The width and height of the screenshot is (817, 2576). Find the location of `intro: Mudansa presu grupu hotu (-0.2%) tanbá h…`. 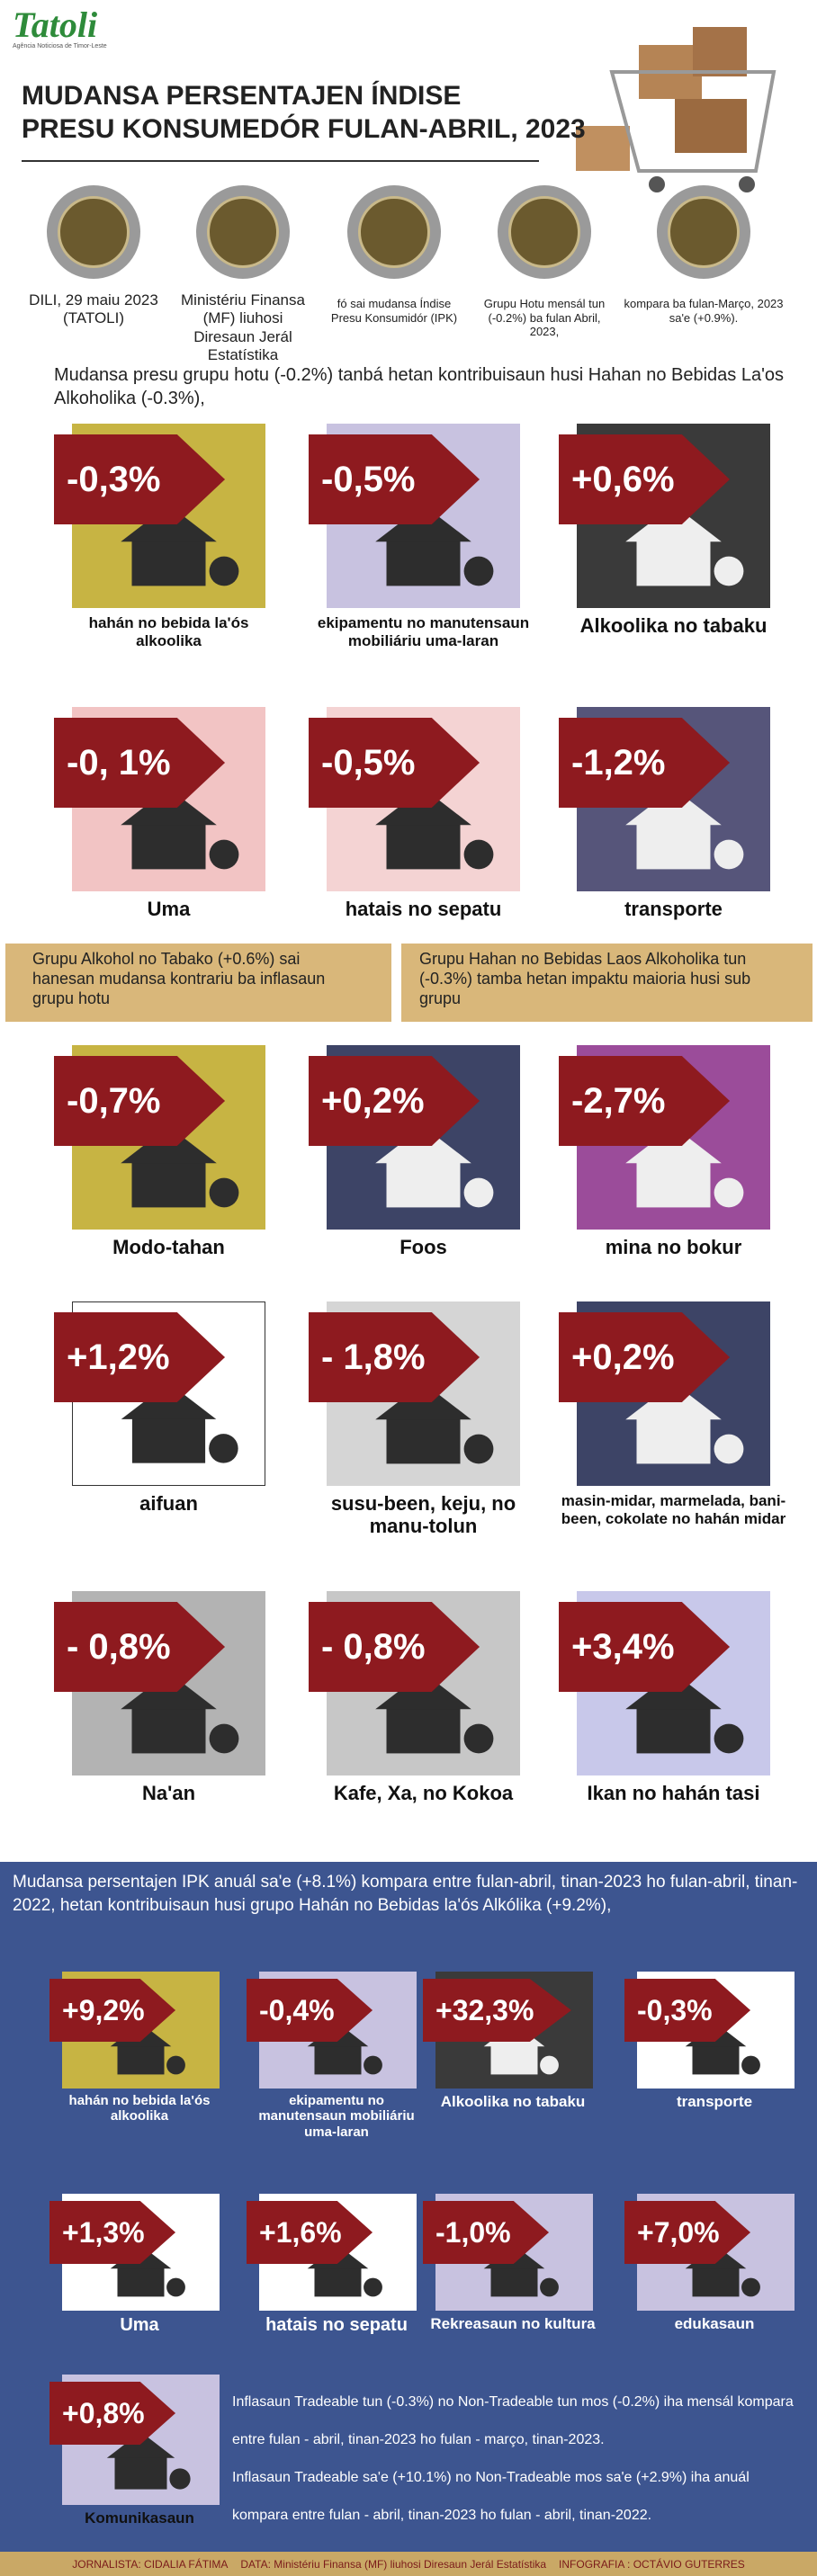

intro: Mudansa presu grupu hotu (-0.2%) tanbá h… is located at coordinates (419, 386).